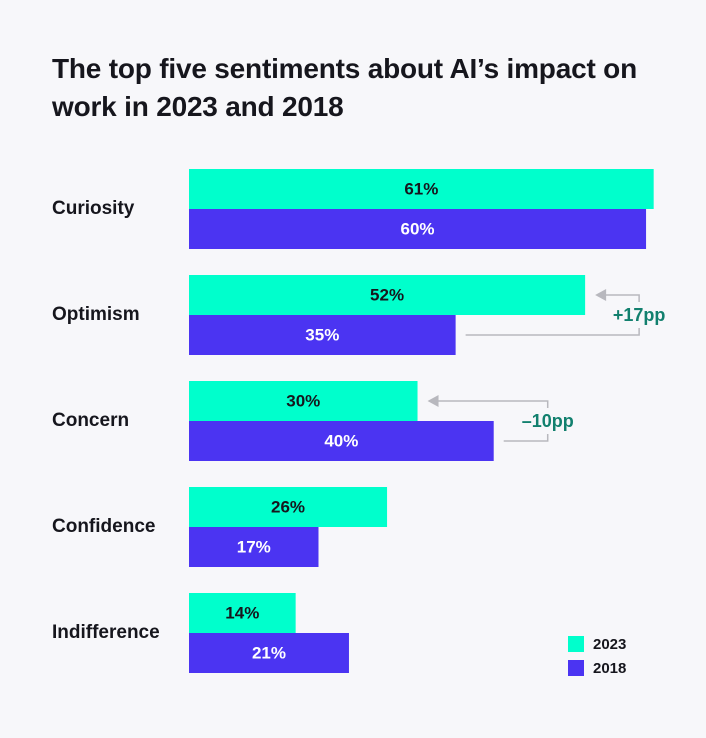 The height and width of the screenshot is (738, 706). I want to click on bar-2023-confidence, so click(288, 507).